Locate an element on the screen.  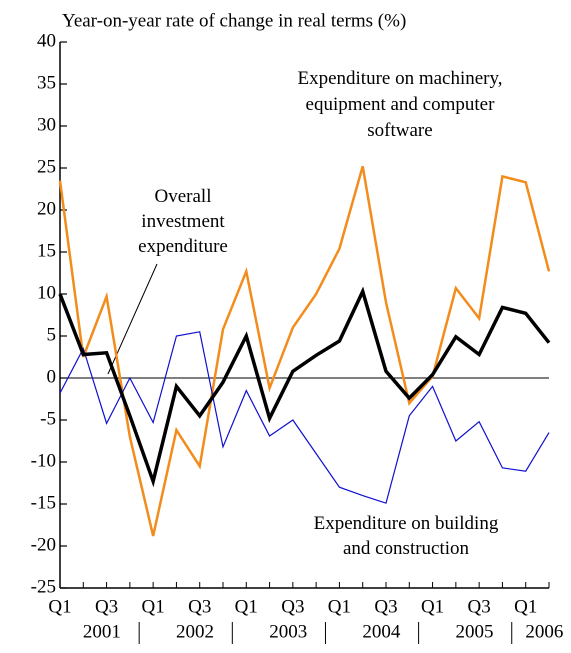
y-tick-label: 15 is located at coordinates (46, 250).